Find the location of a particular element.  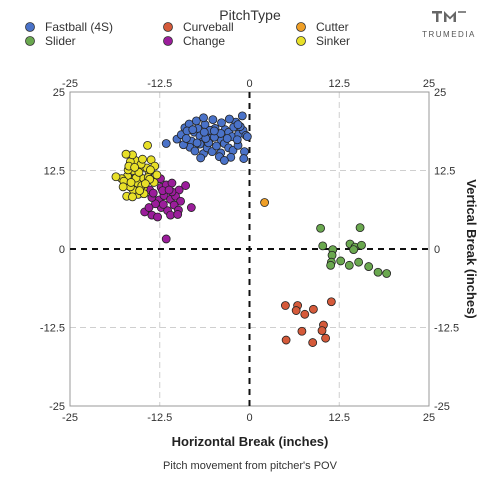

legend-label-fastball-4s: Fastball (4S) is located at coordinates (79, 27).